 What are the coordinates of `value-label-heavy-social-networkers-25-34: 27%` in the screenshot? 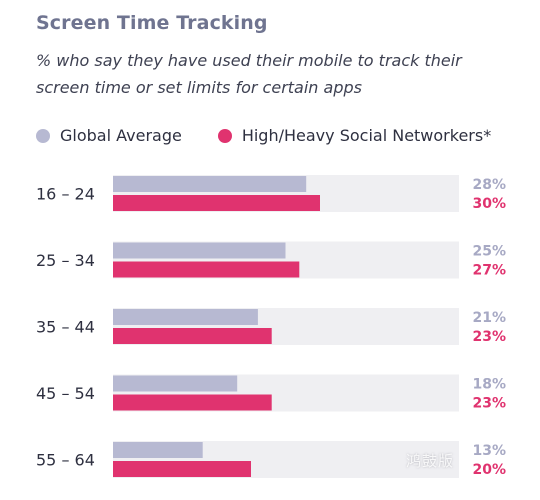 It's located at (489, 271).